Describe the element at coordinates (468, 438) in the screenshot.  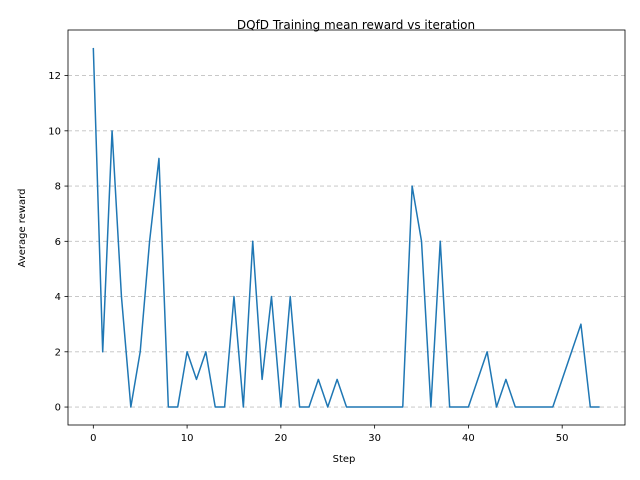
I see `x-tick-label: 40` at that location.